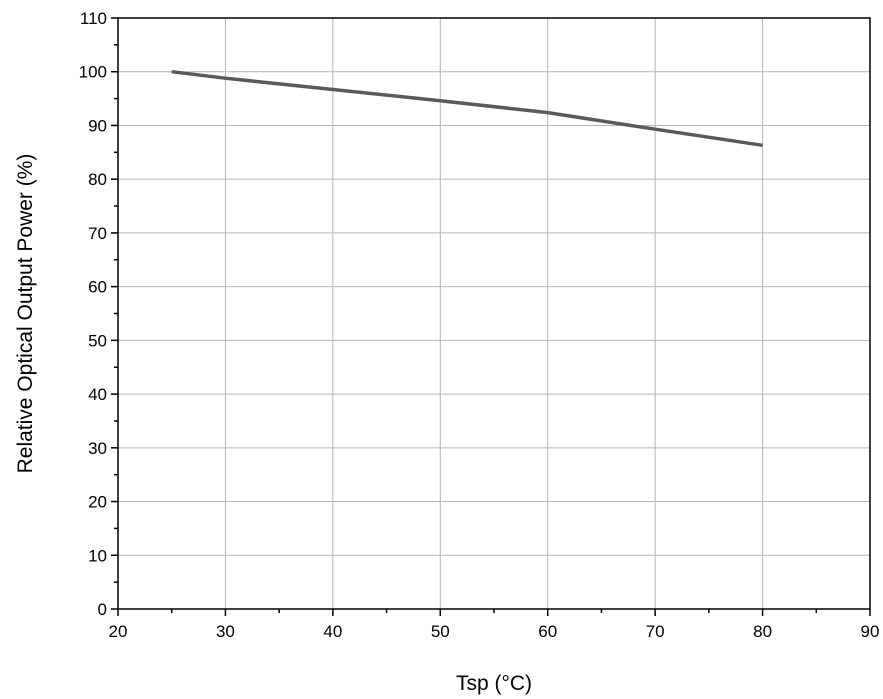 This screenshot has height=699, width=883. Describe the element at coordinates (93, 72) in the screenshot. I see `y-tick-label: 100` at that location.